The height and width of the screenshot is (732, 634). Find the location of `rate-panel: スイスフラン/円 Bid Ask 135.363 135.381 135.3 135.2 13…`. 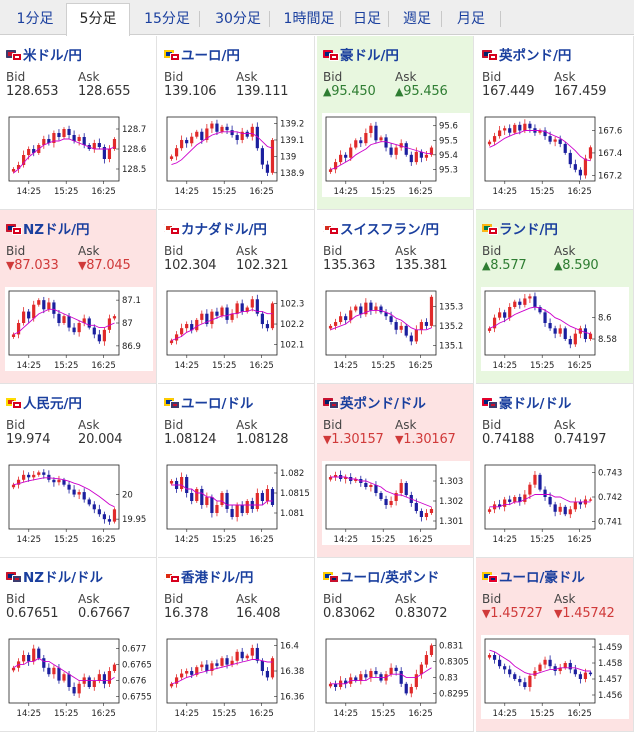

rate-panel: スイスフラン/円 Bid Ask 135.363 135.381 135.3 135.2 13… is located at coordinates (395, 297).